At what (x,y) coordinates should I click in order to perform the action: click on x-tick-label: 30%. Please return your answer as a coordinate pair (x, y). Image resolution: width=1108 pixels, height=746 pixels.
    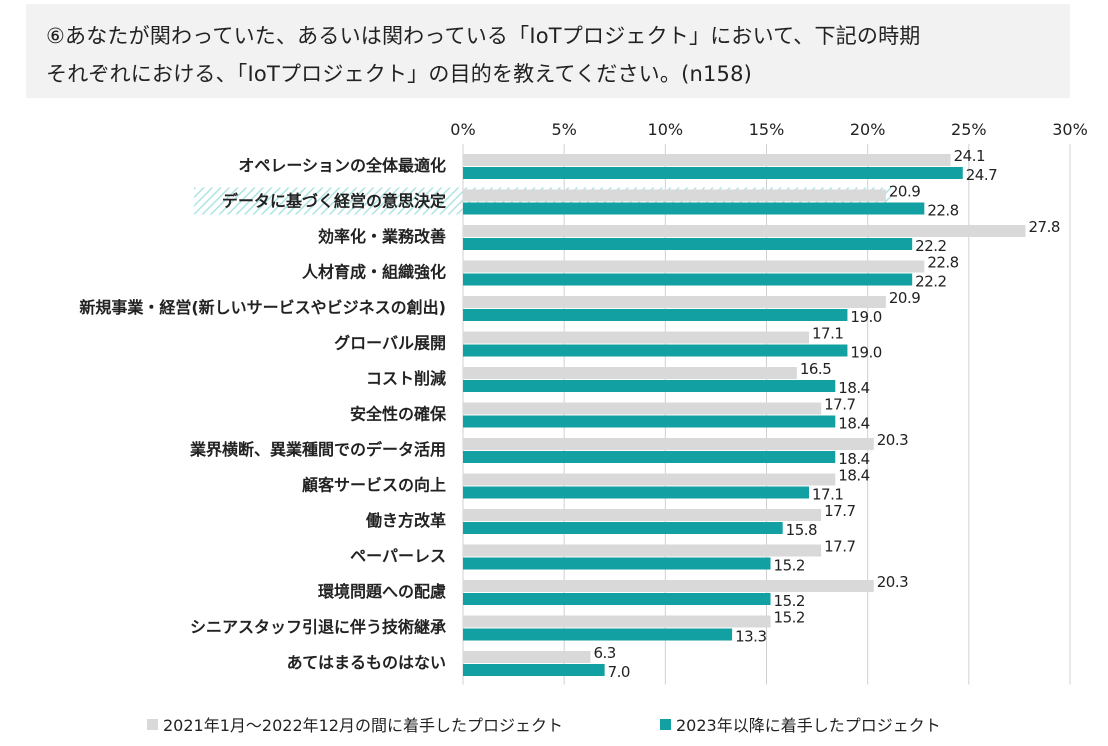
    Looking at the image, I should click on (1070, 129).